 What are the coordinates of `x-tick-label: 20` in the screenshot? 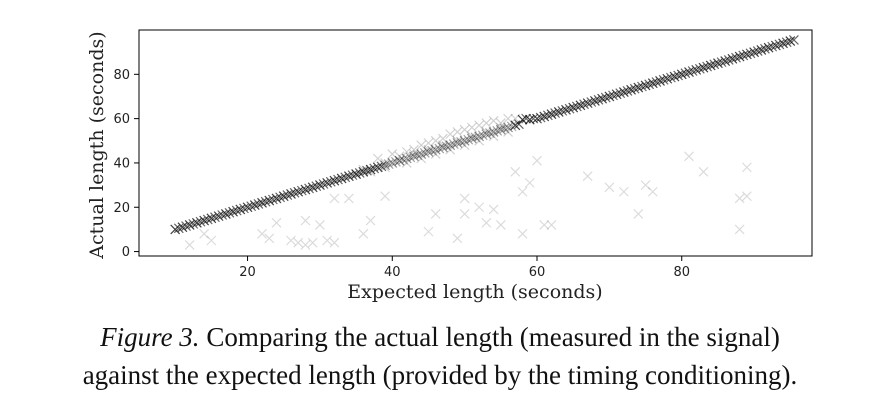 It's located at (247, 272).